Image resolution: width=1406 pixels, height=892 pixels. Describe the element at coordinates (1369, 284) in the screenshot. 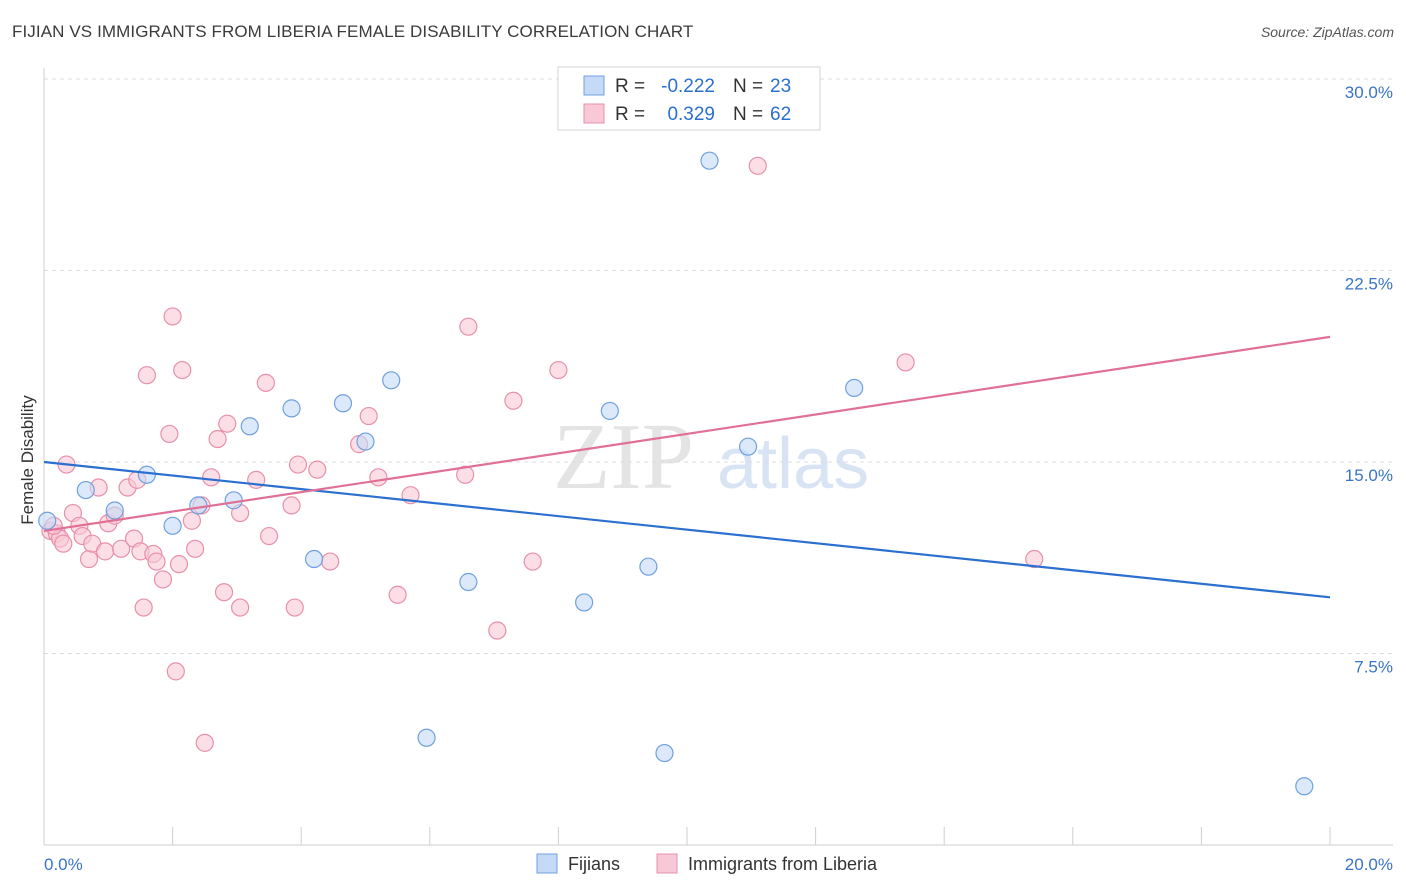

I see `y-tick-label: 22.5%` at that location.